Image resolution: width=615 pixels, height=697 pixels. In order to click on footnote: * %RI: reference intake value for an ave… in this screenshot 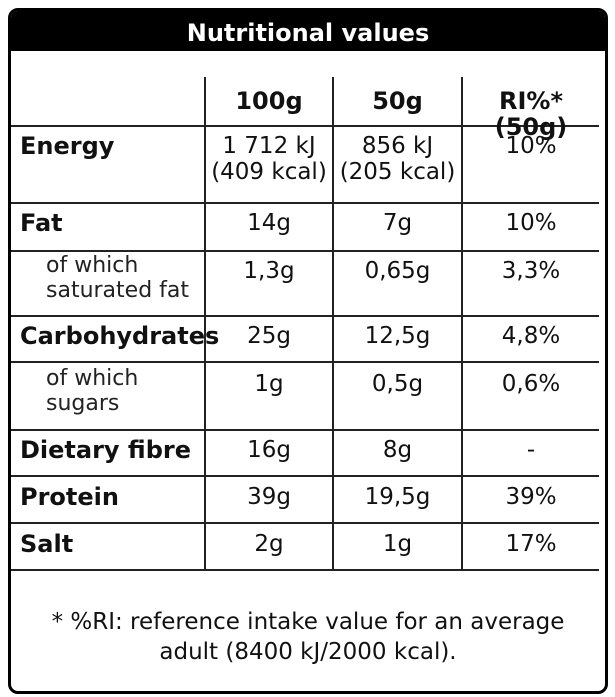, I will do `click(308, 637)`.